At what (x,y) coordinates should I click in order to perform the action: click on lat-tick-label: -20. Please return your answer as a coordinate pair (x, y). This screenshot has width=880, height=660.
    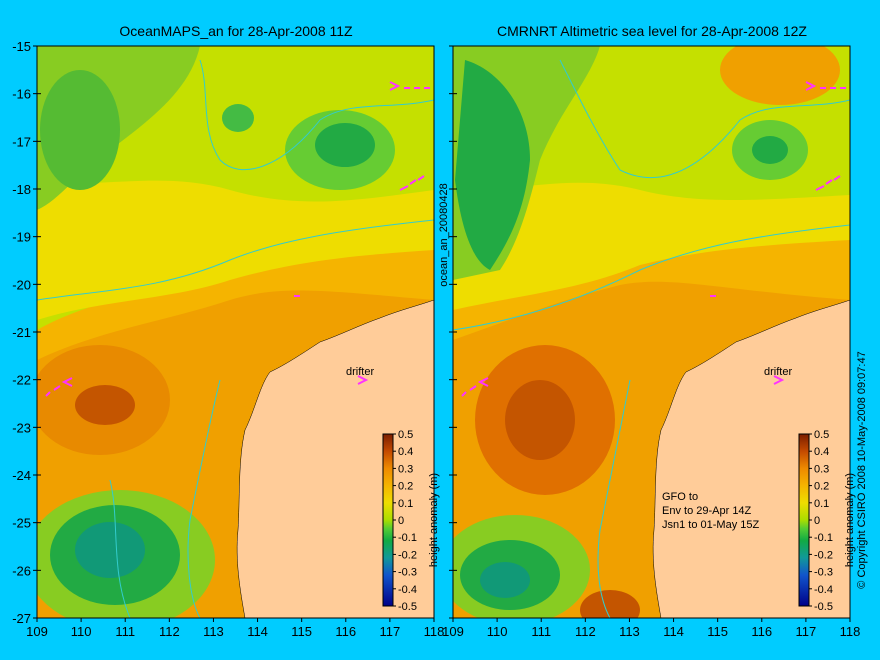
    Looking at the image, I should click on (21, 284).